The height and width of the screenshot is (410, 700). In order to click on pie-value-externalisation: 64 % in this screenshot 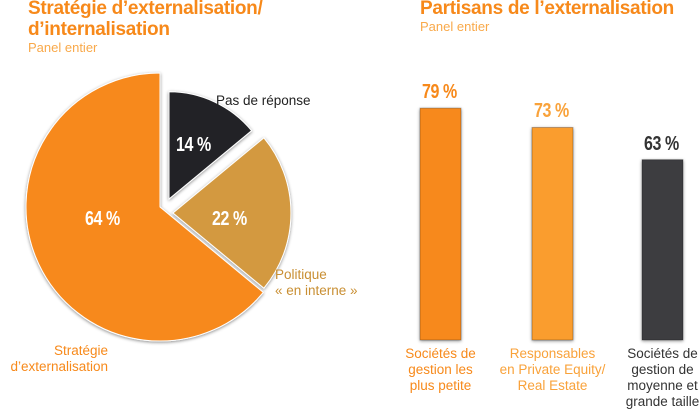, I will do `click(102, 219)`.